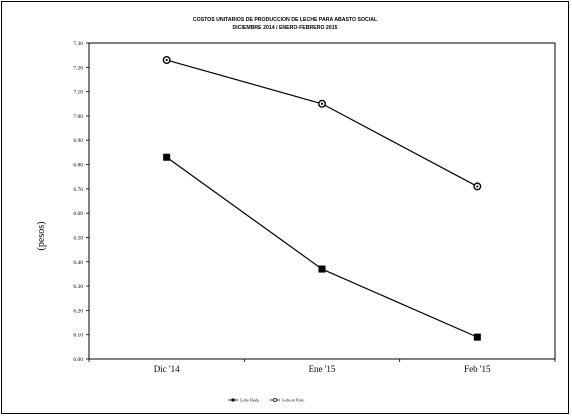 The image size is (572, 417). What do you see at coordinates (78, 93) in the screenshot?
I see `y-tick-label: 7.10` at bounding box center [78, 93].